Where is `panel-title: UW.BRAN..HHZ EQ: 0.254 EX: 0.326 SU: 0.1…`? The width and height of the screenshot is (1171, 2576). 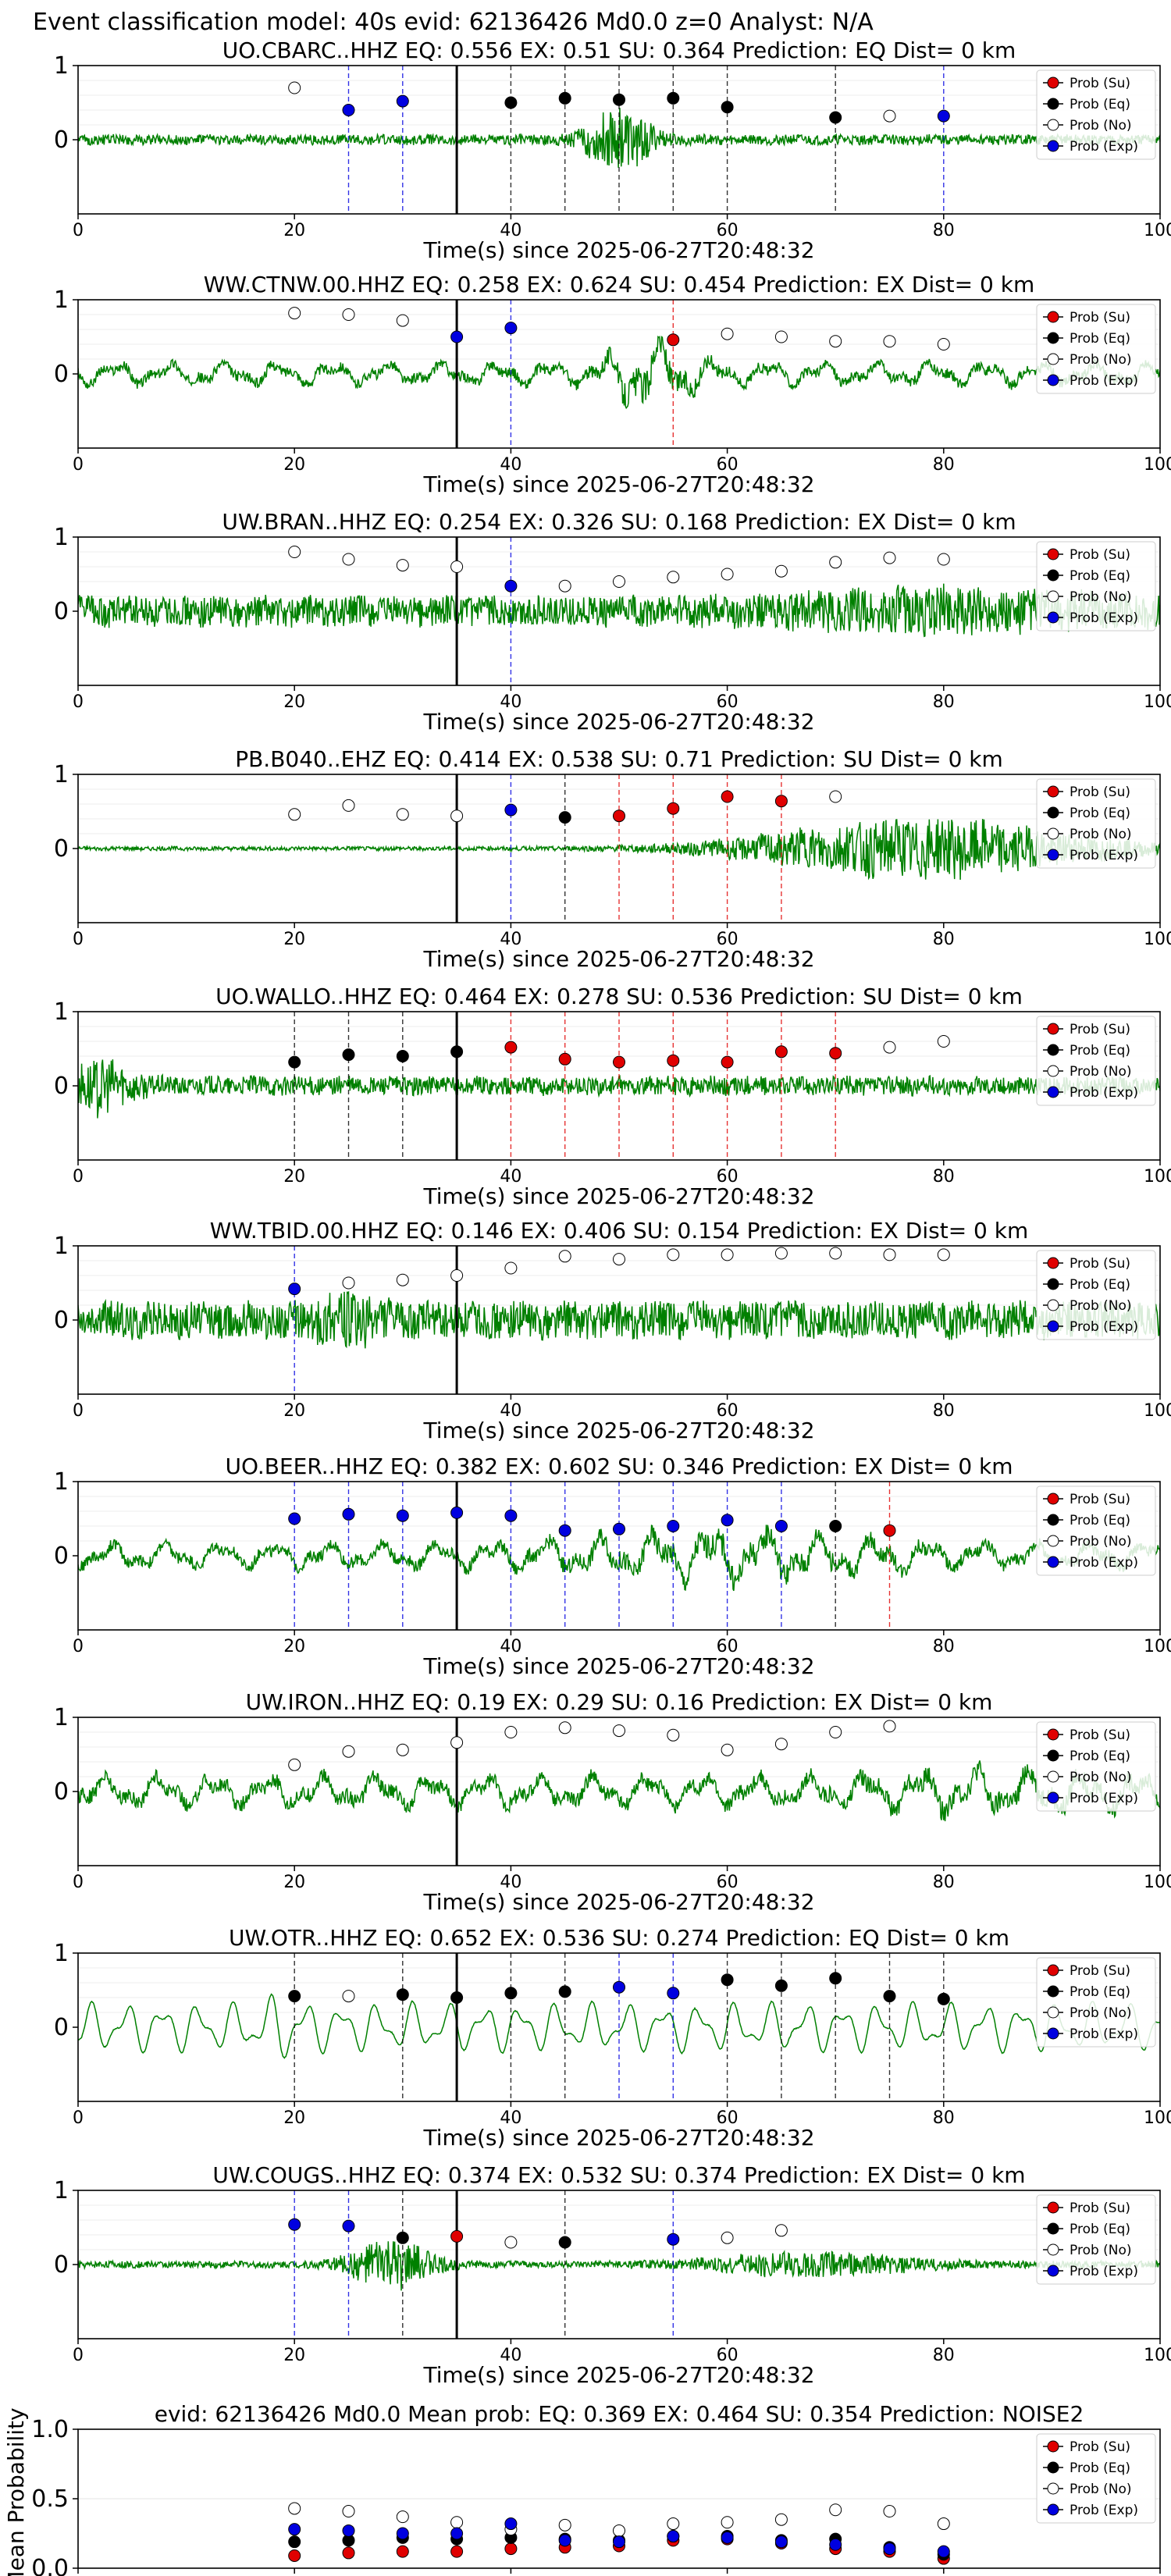 panel-title: UW.BRAN..HHZ EQ: 0.254 EX: 0.326 SU: 0.1… is located at coordinates (619, 522).